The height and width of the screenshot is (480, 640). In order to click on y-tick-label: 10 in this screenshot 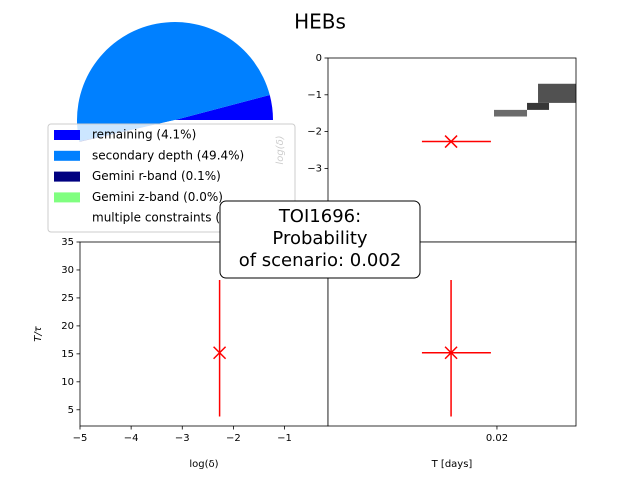, I will do `click(67, 382)`.